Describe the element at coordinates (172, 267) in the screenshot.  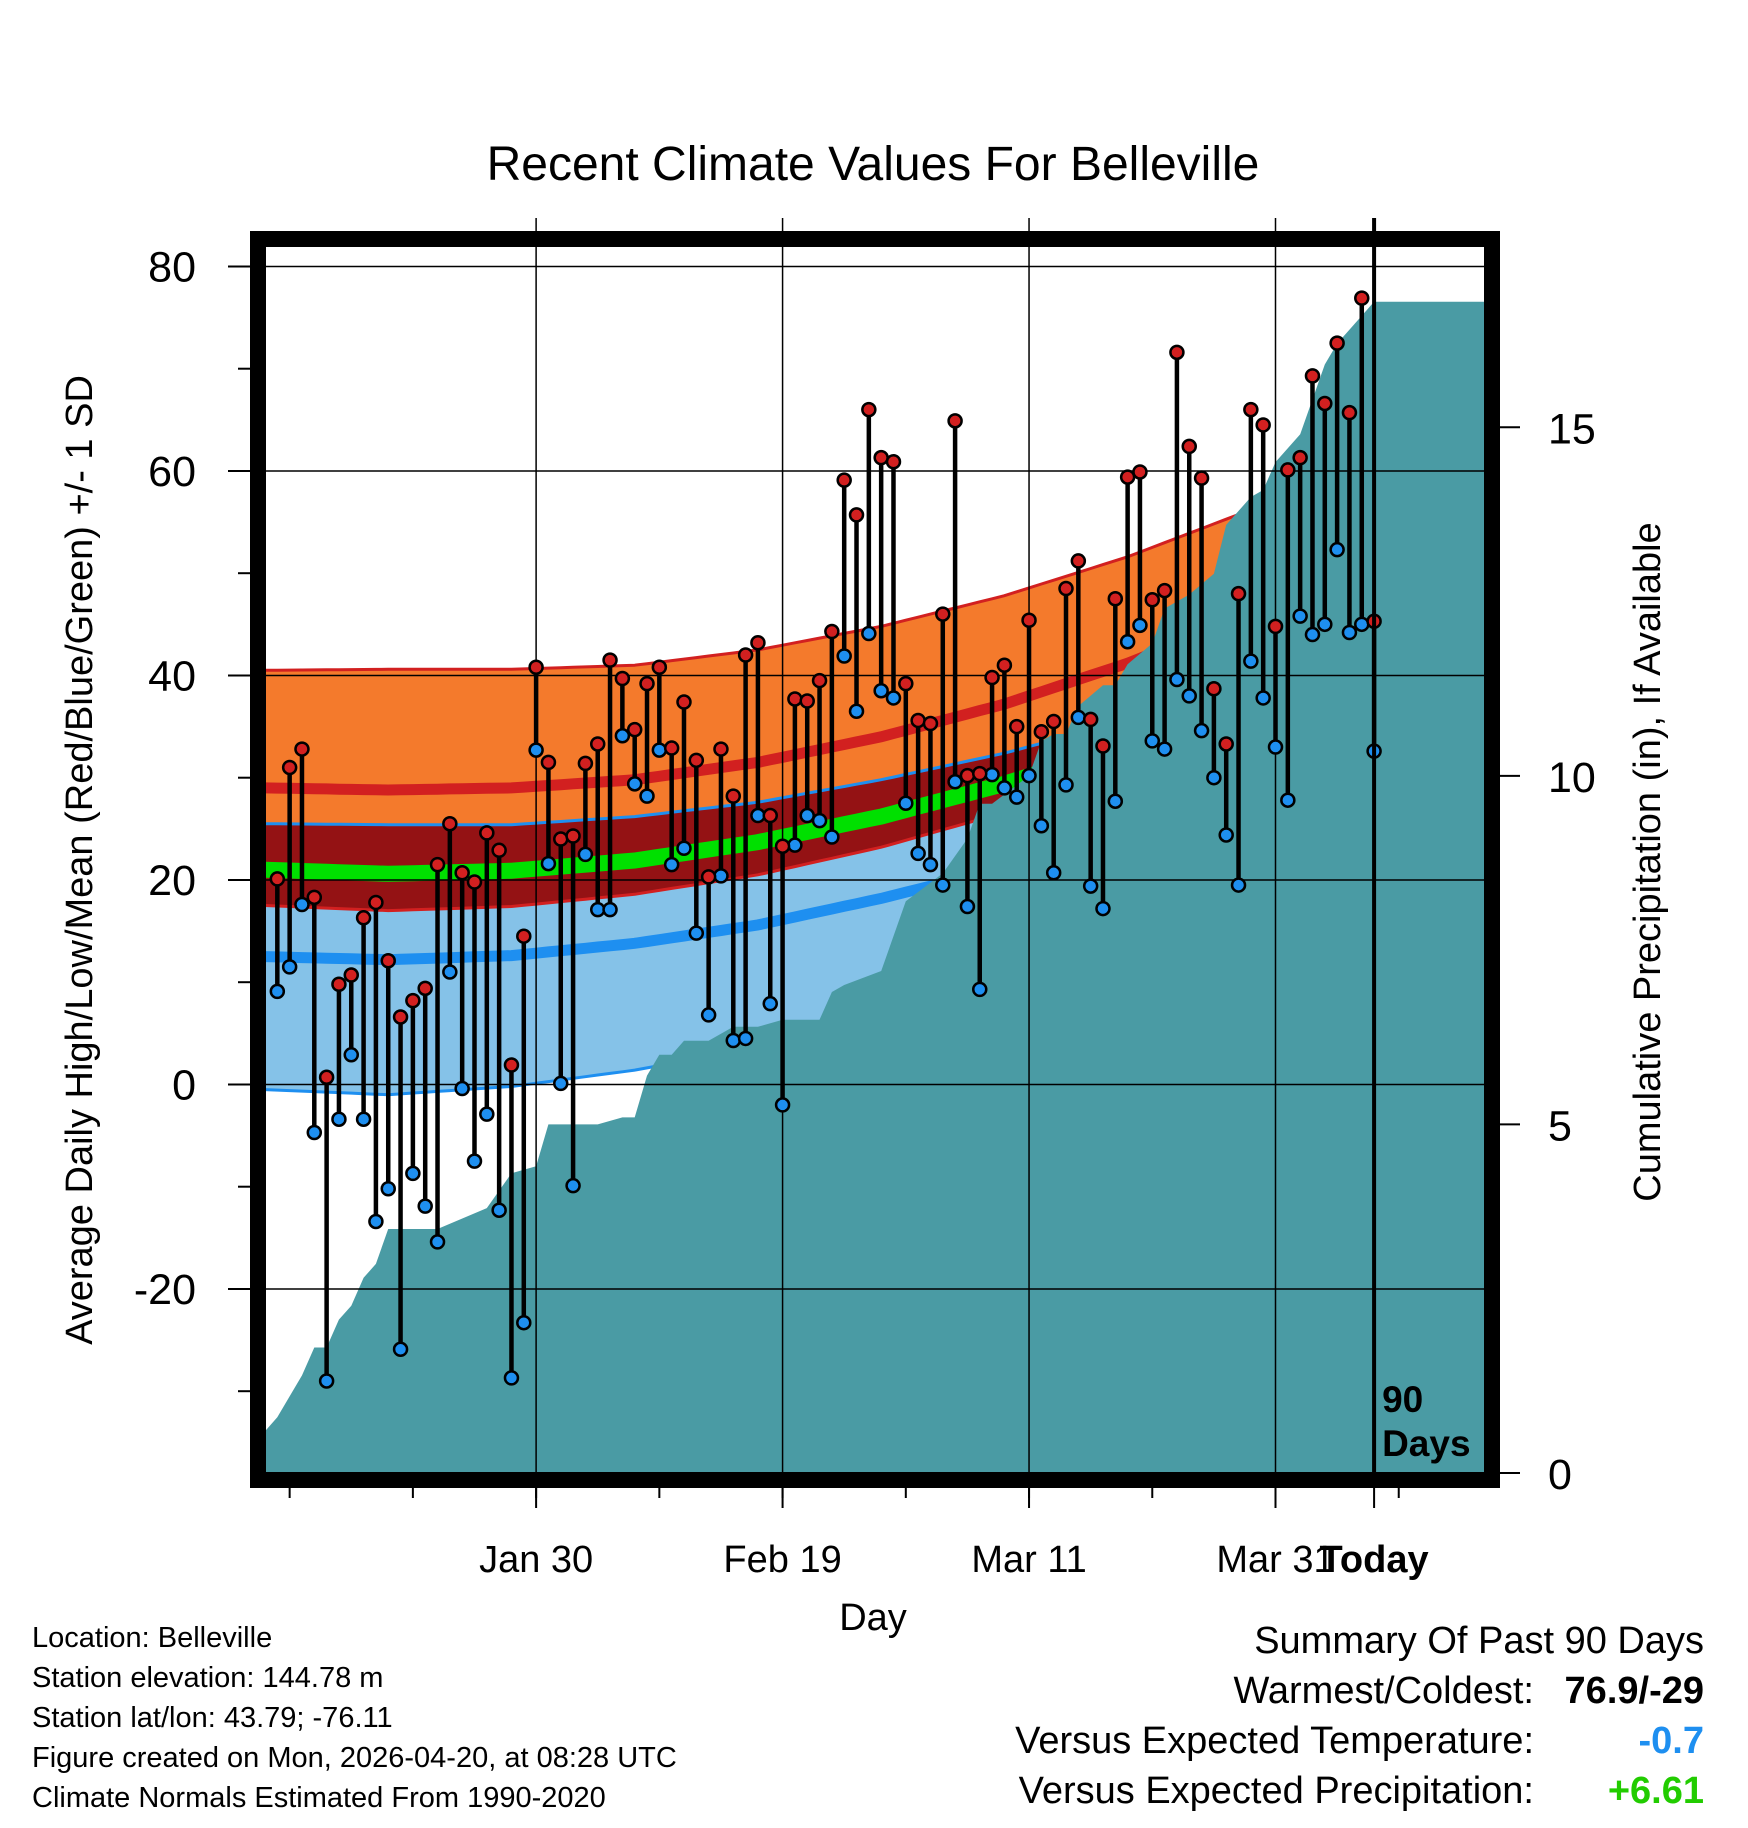
I see `y-left-tick-label: 80` at that location.